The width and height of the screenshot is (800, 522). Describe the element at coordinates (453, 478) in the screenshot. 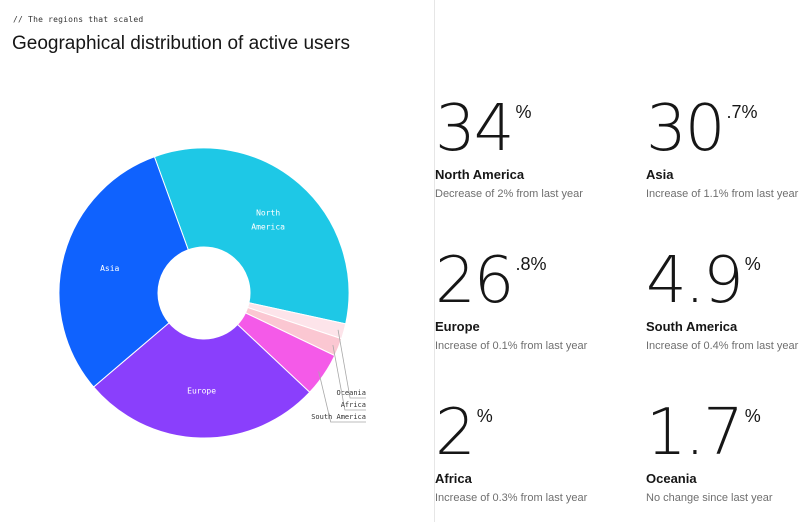

I see `stat-region: Africa` at that location.